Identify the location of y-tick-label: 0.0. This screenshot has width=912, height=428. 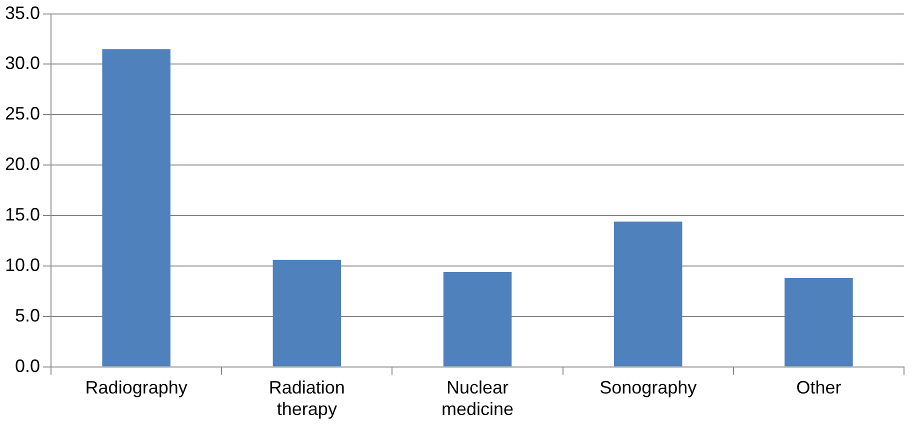
(27, 366).